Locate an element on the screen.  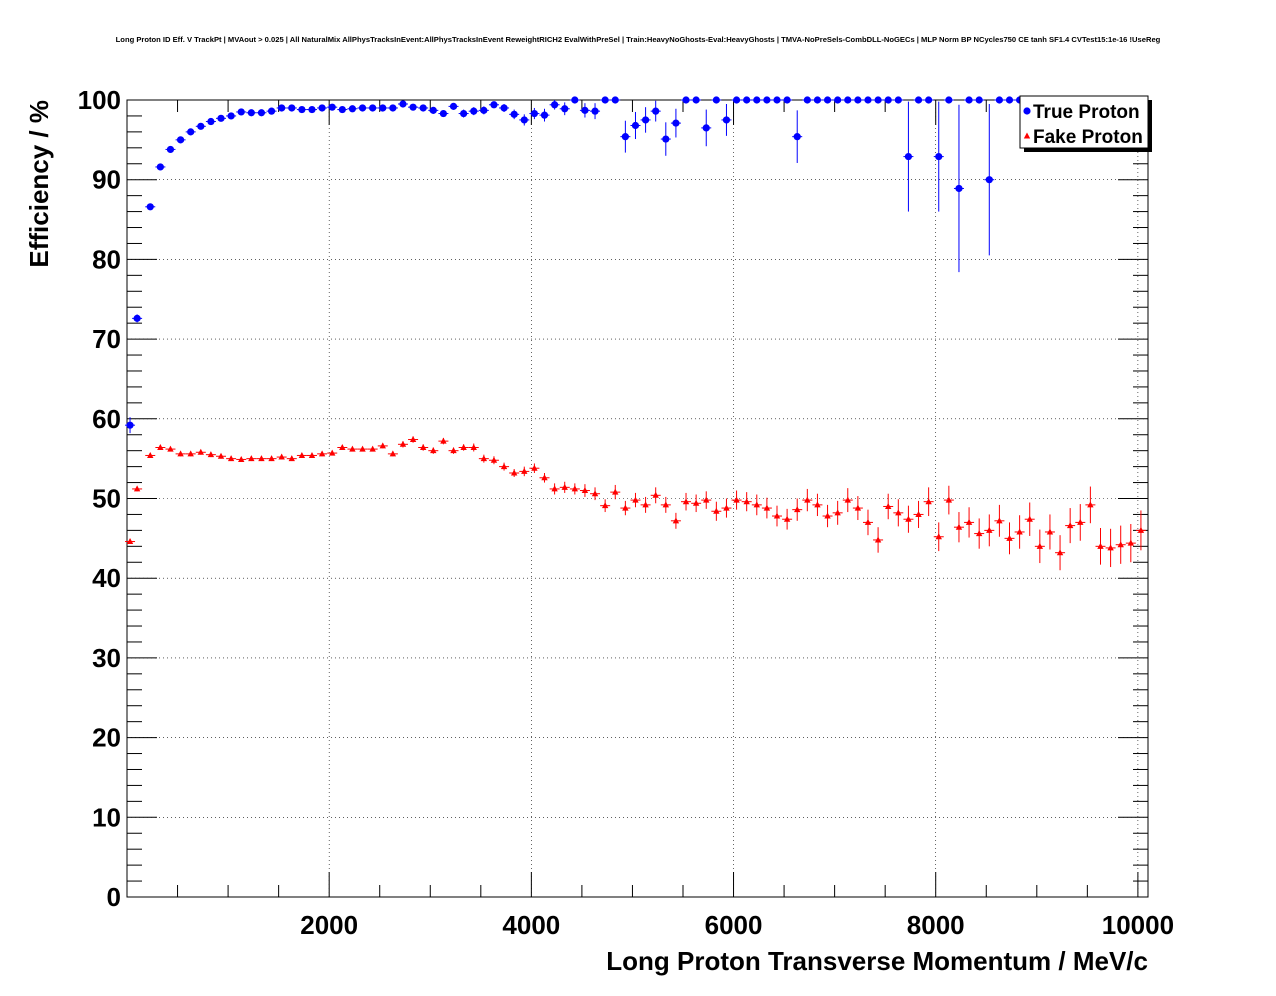
x-tick-label: 6000 is located at coordinates (734, 925).